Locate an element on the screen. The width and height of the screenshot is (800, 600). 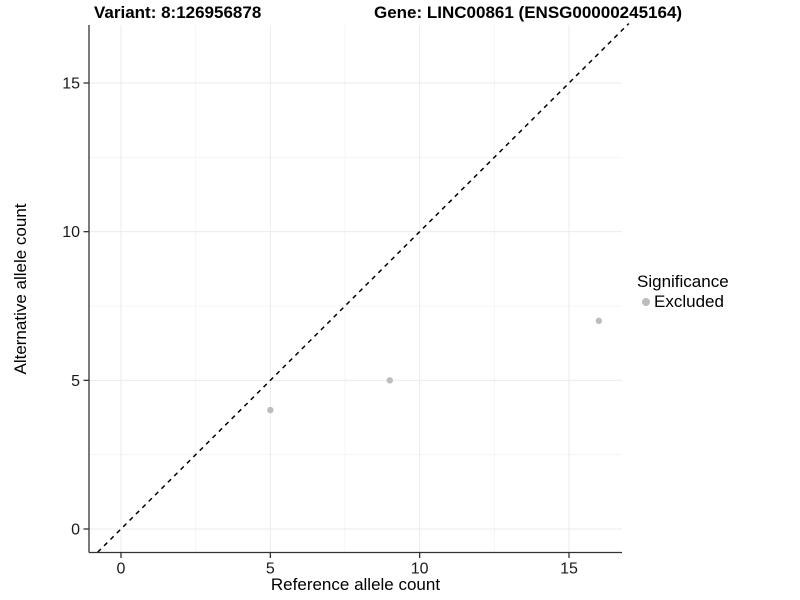
x-tick-label: 15 is located at coordinates (569, 569).